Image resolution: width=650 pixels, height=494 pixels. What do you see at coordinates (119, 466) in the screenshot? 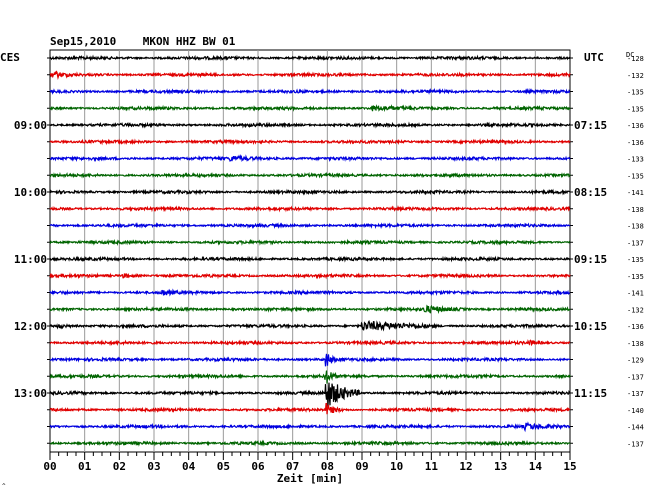
I see `x-tick-label: 02` at bounding box center [119, 466].